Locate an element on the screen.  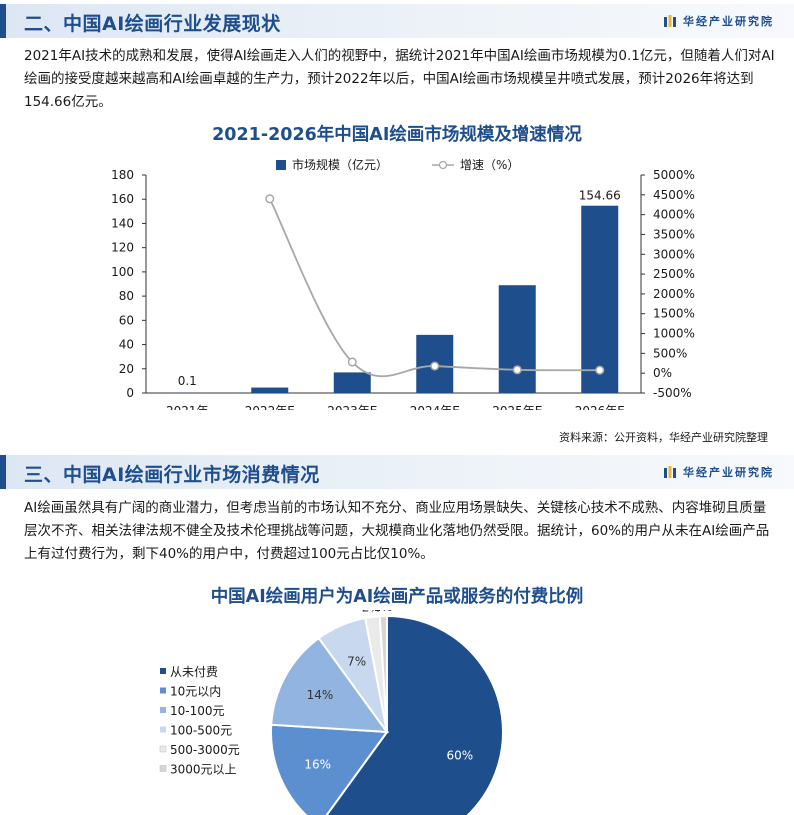
source-note: 资料来源：公开资料，华经产业研究院整理 is located at coordinates (663, 437).